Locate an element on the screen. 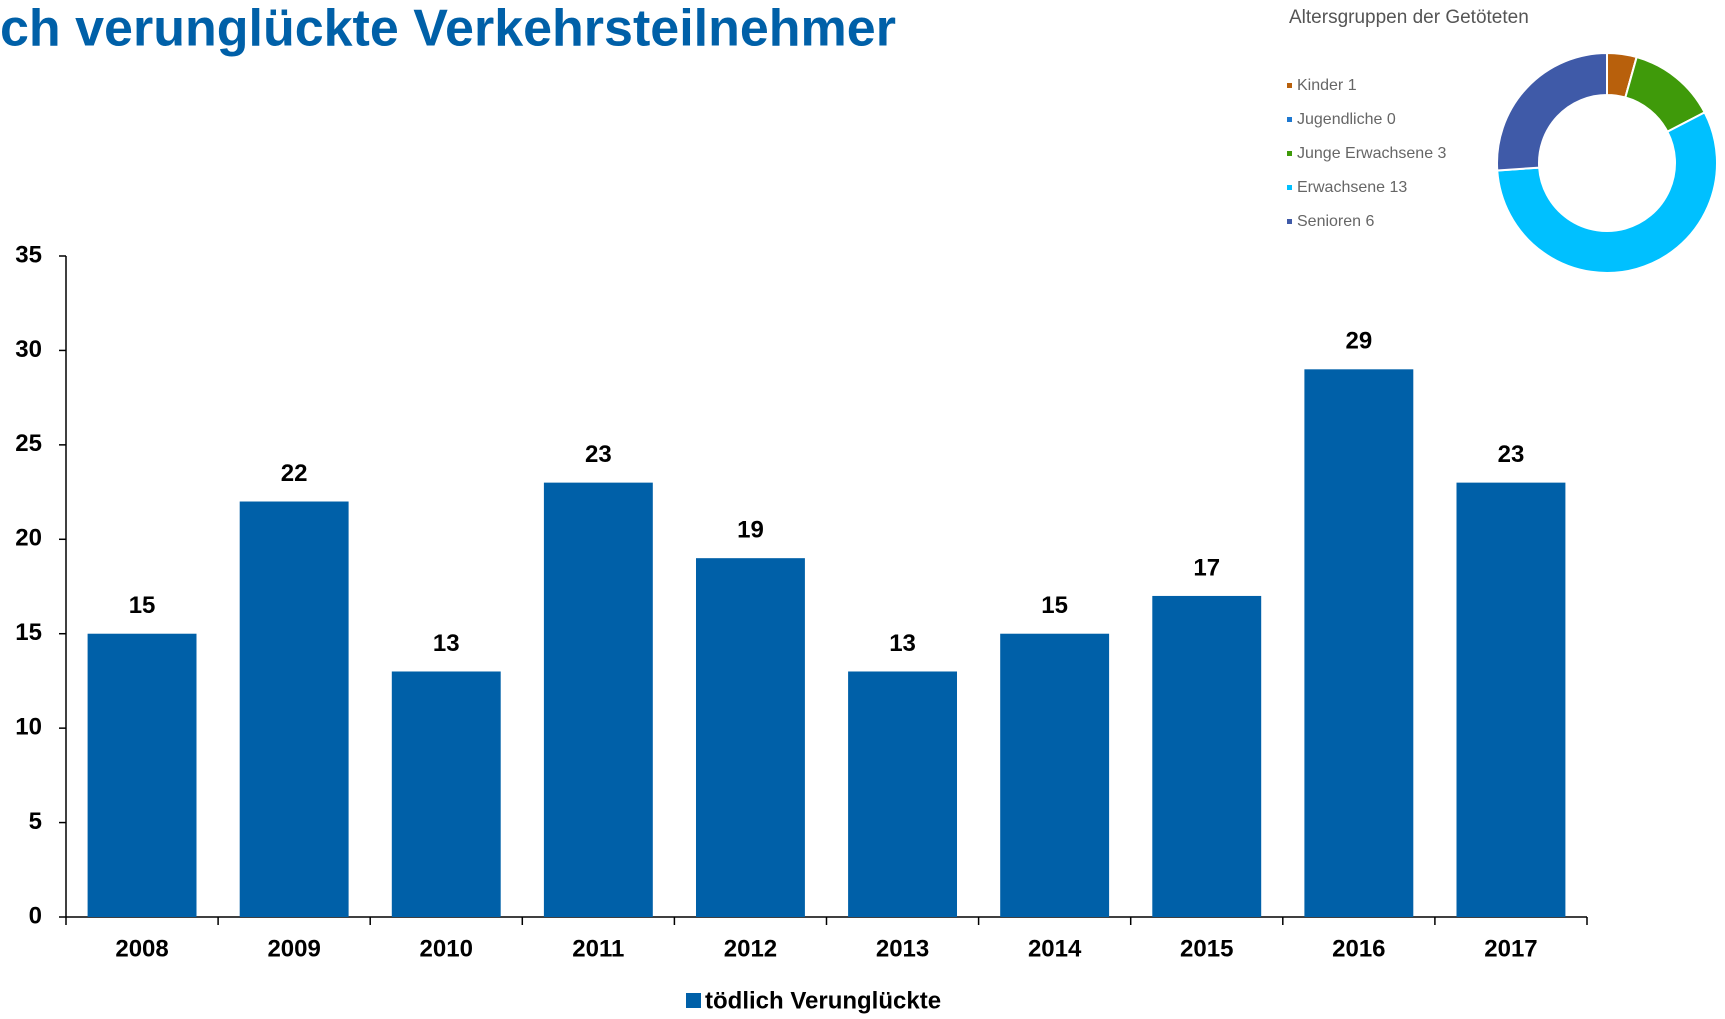 The height and width of the screenshot is (1019, 1725). value-label: 22 is located at coordinates (294, 473).